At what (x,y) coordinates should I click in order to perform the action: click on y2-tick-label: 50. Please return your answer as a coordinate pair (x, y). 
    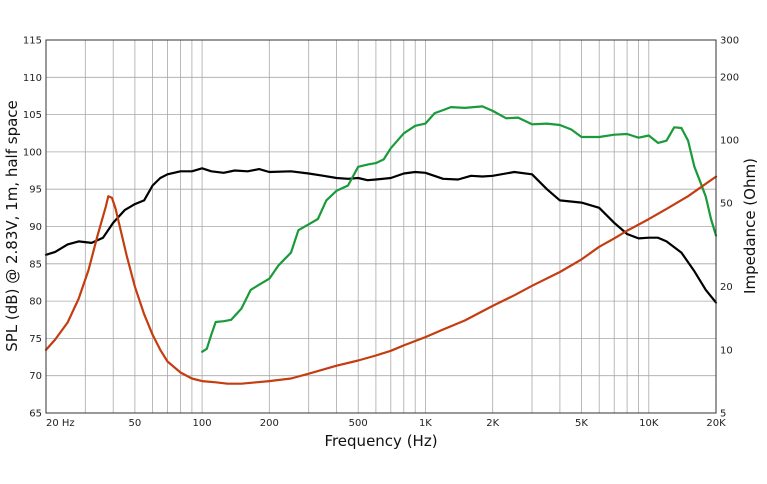
    Looking at the image, I should click on (726, 204).